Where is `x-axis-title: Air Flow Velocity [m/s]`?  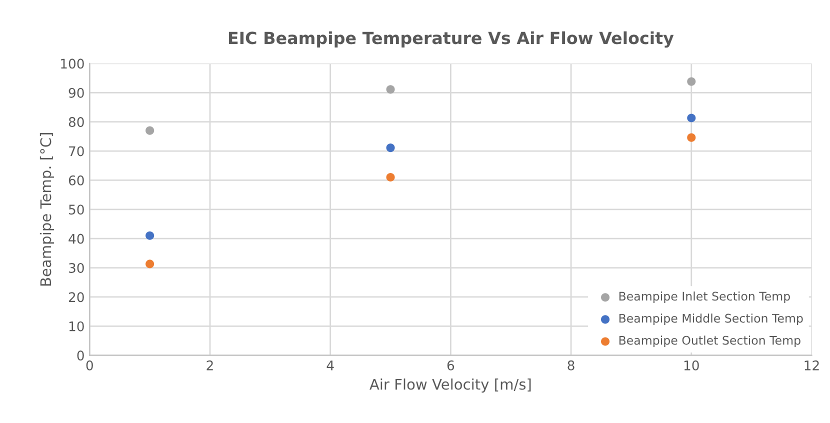
x-axis-title: Air Flow Velocity [m/s] is located at coordinates (450, 385).